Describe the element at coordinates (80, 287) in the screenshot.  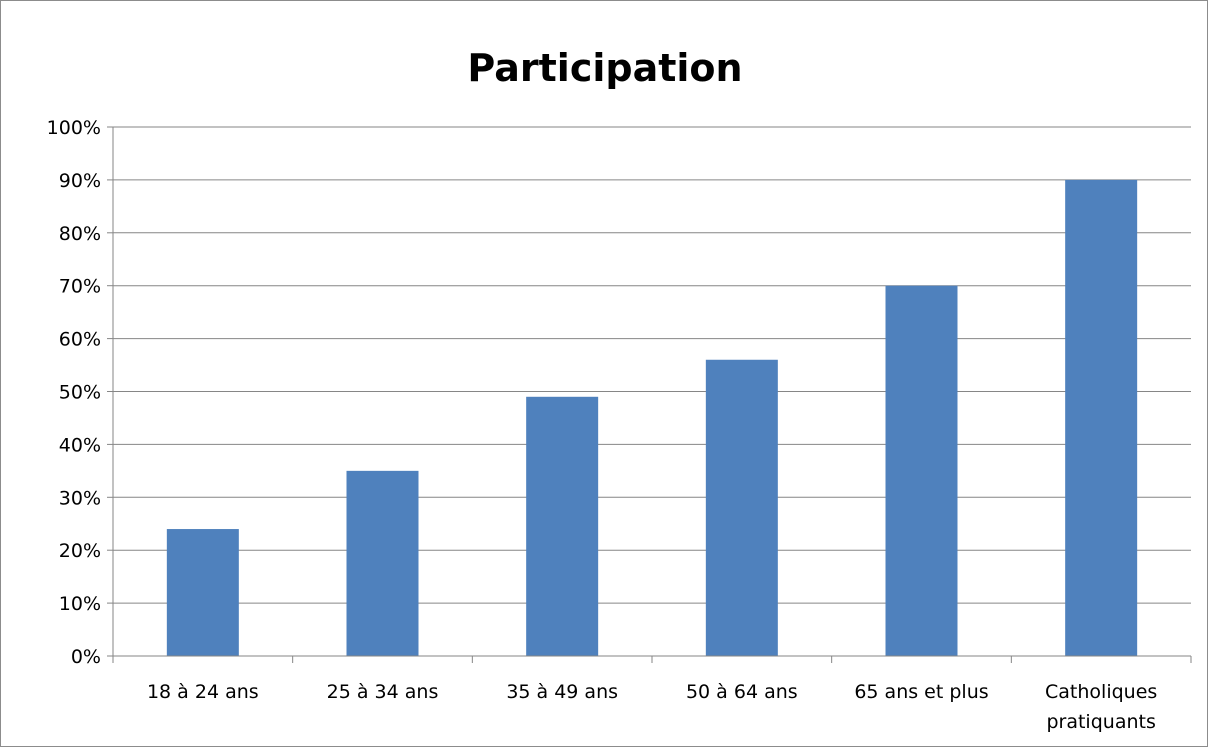
I see `y-tick-label: 70%` at that location.